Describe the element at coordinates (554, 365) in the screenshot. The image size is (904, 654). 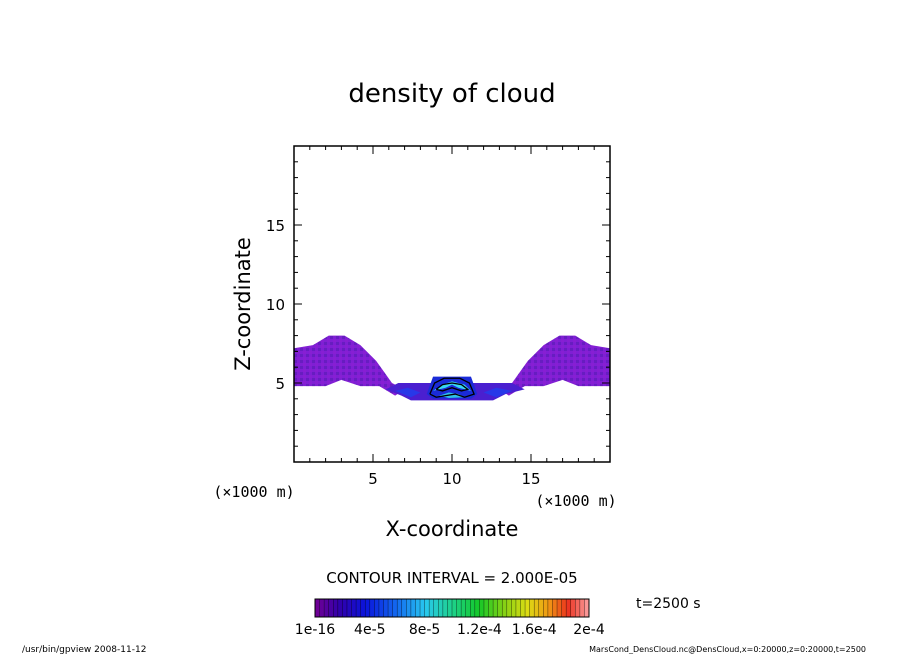
I see `cloud-texture-right` at that location.